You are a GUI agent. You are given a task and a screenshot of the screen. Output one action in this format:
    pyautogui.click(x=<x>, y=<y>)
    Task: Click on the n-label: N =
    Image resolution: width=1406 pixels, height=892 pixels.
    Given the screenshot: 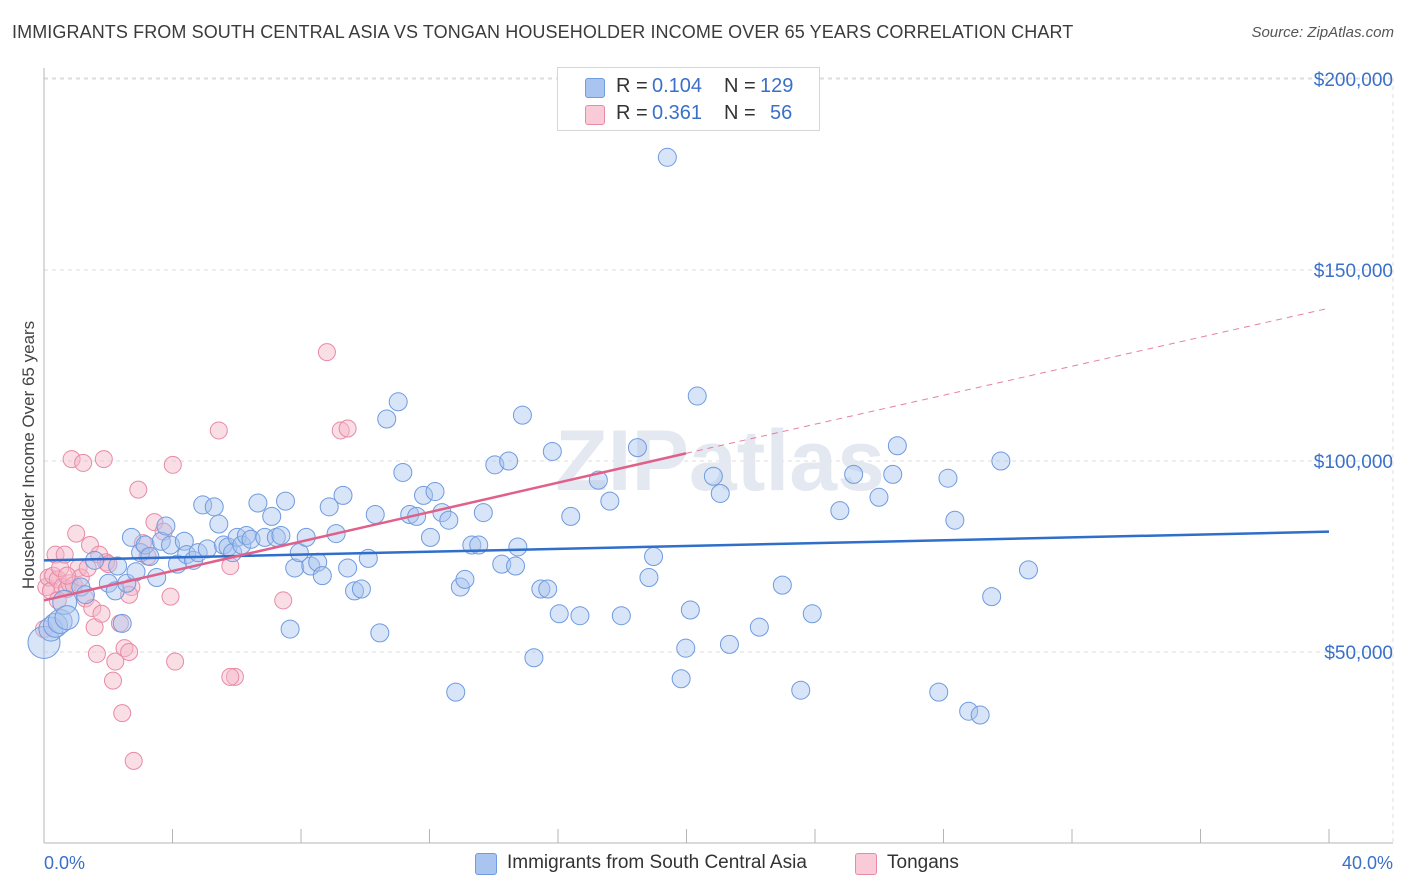 What is the action you would take?
    pyautogui.click(x=740, y=113)
    